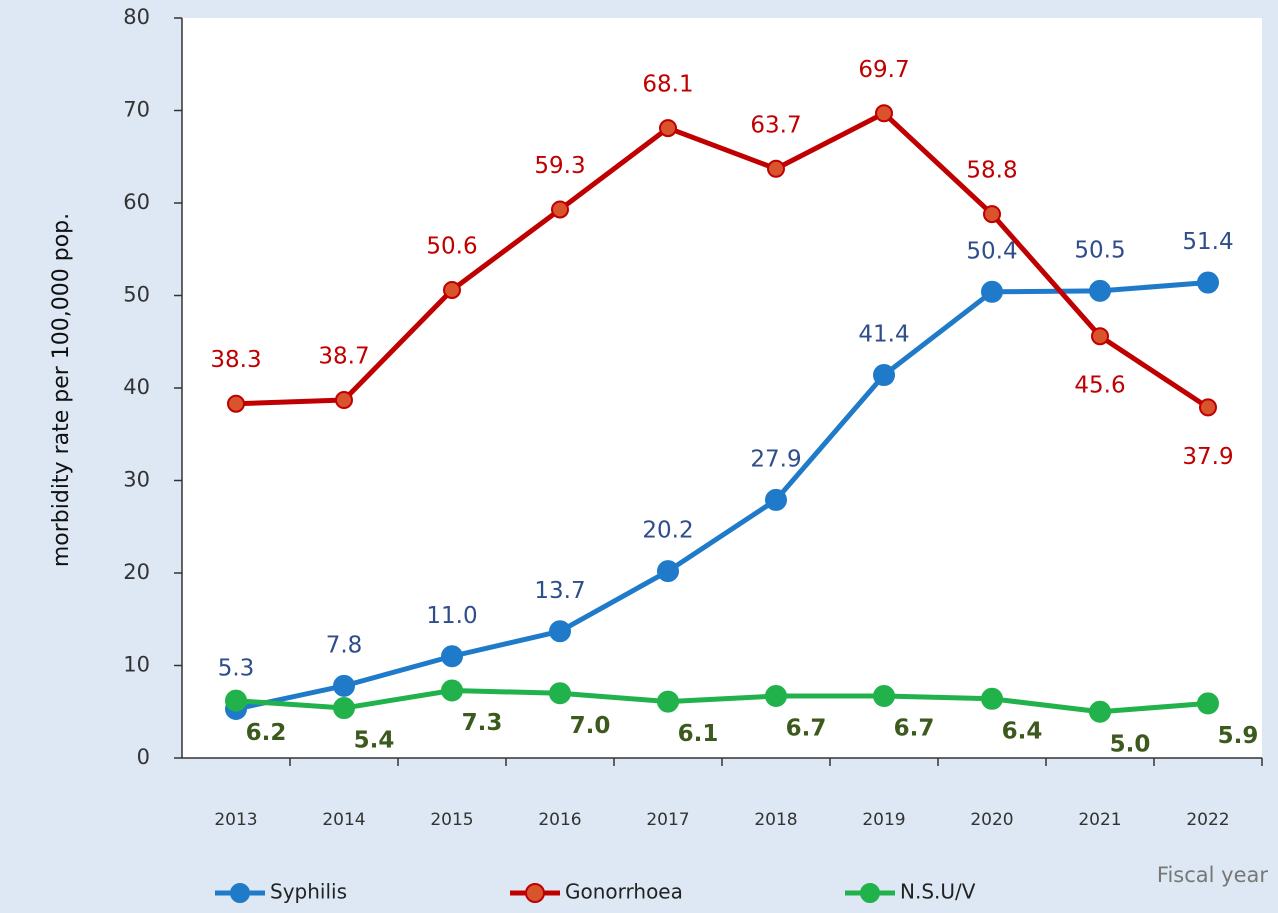  What do you see at coordinates (991, 820) in the screenshot?
I see `x-tick-label: 2020` at bounding box center [991, 820].